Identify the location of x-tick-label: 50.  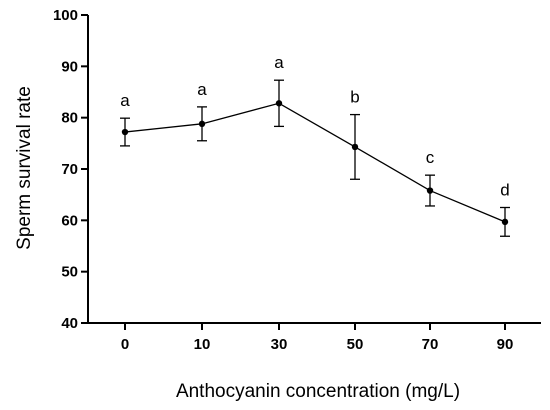
(355, 344).